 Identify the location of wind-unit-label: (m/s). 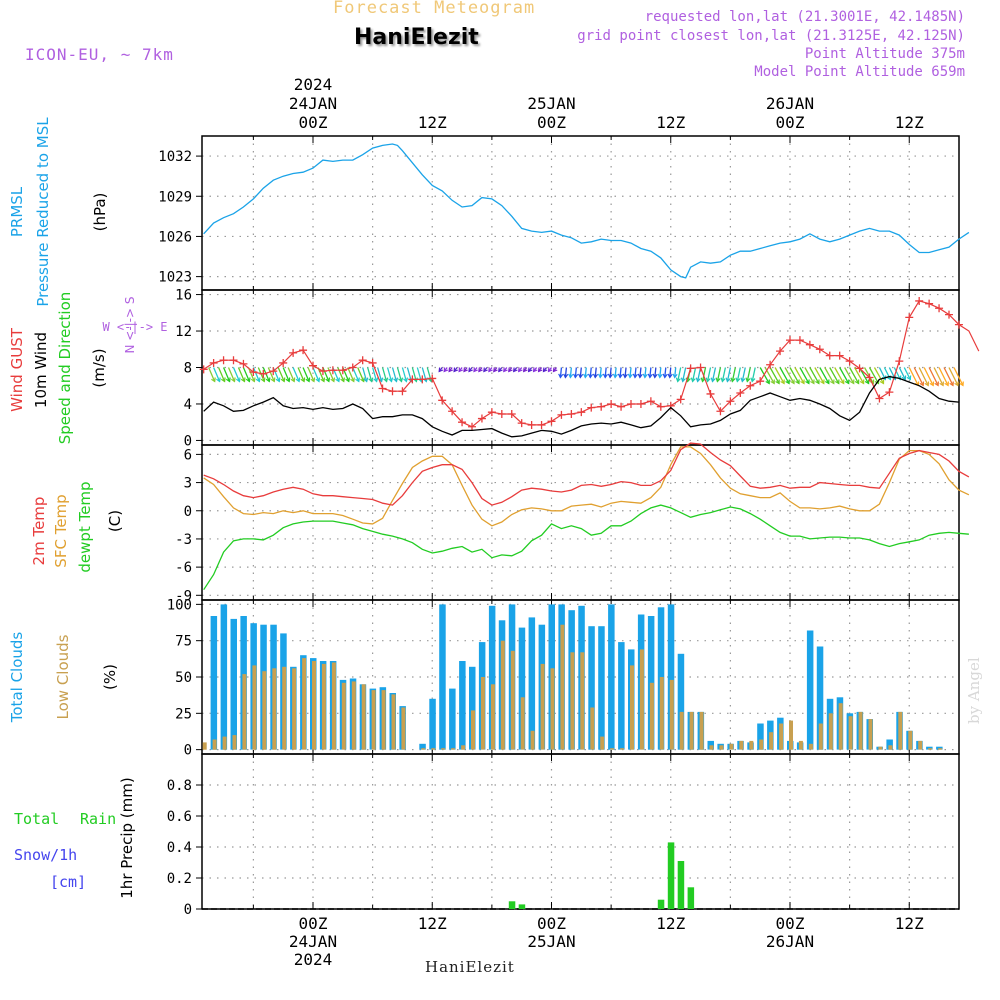
(99, 367).